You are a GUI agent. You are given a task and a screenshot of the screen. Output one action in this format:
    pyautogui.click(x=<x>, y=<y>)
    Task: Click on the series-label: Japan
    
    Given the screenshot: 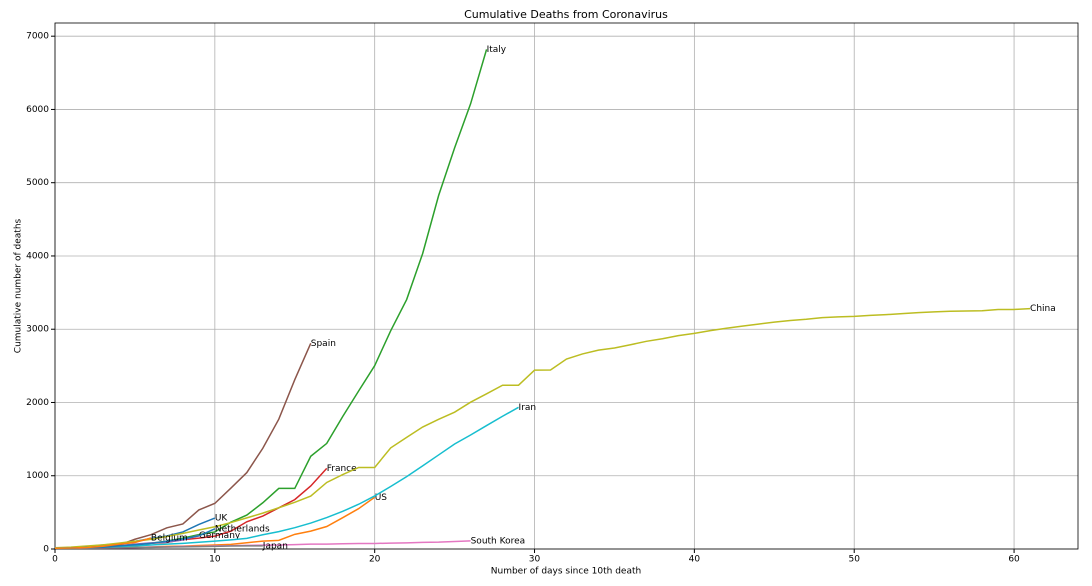 What is the action you would take?
    pyautogui.click(x=275, y=546)
    